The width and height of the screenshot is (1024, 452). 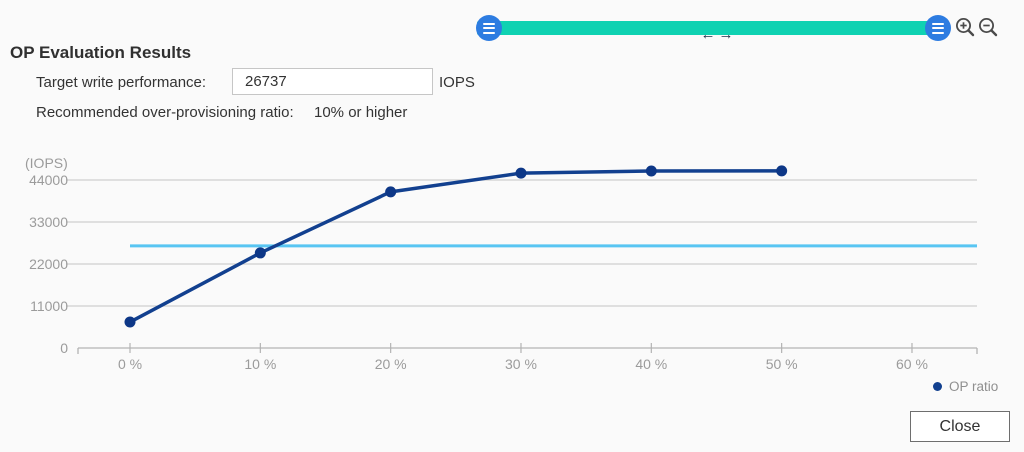 I want to click on x-tick-label: 40 %, so click(x=651, y=364).